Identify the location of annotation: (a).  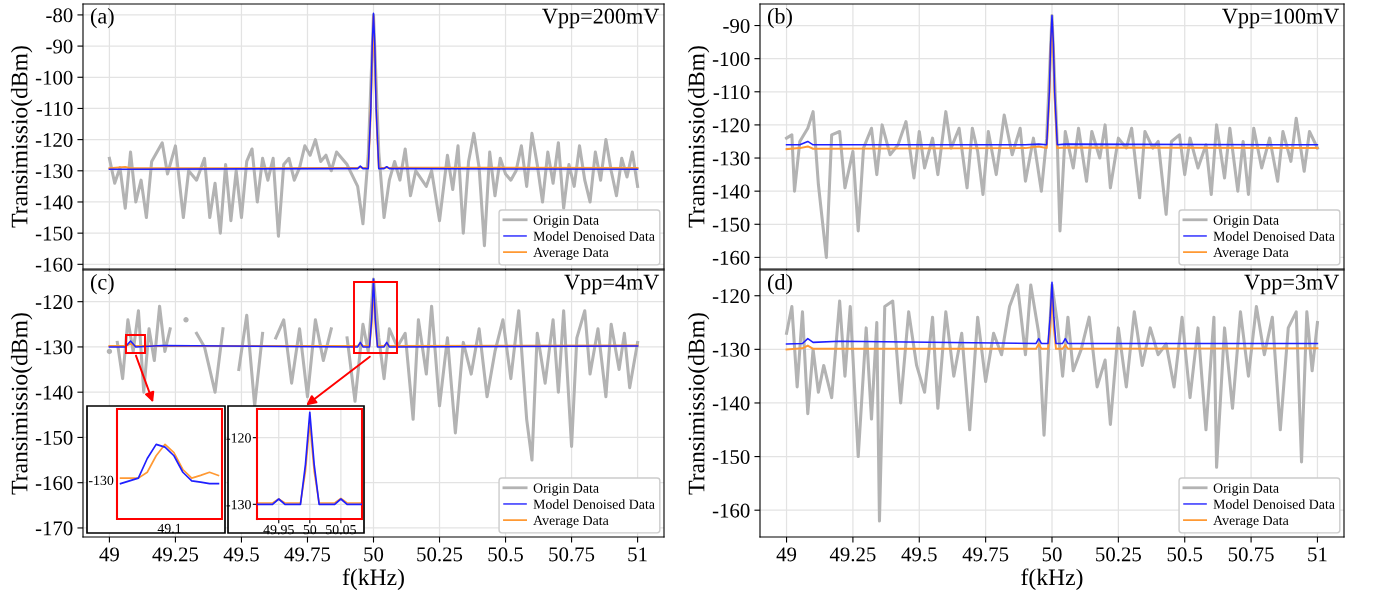
(102, 18).